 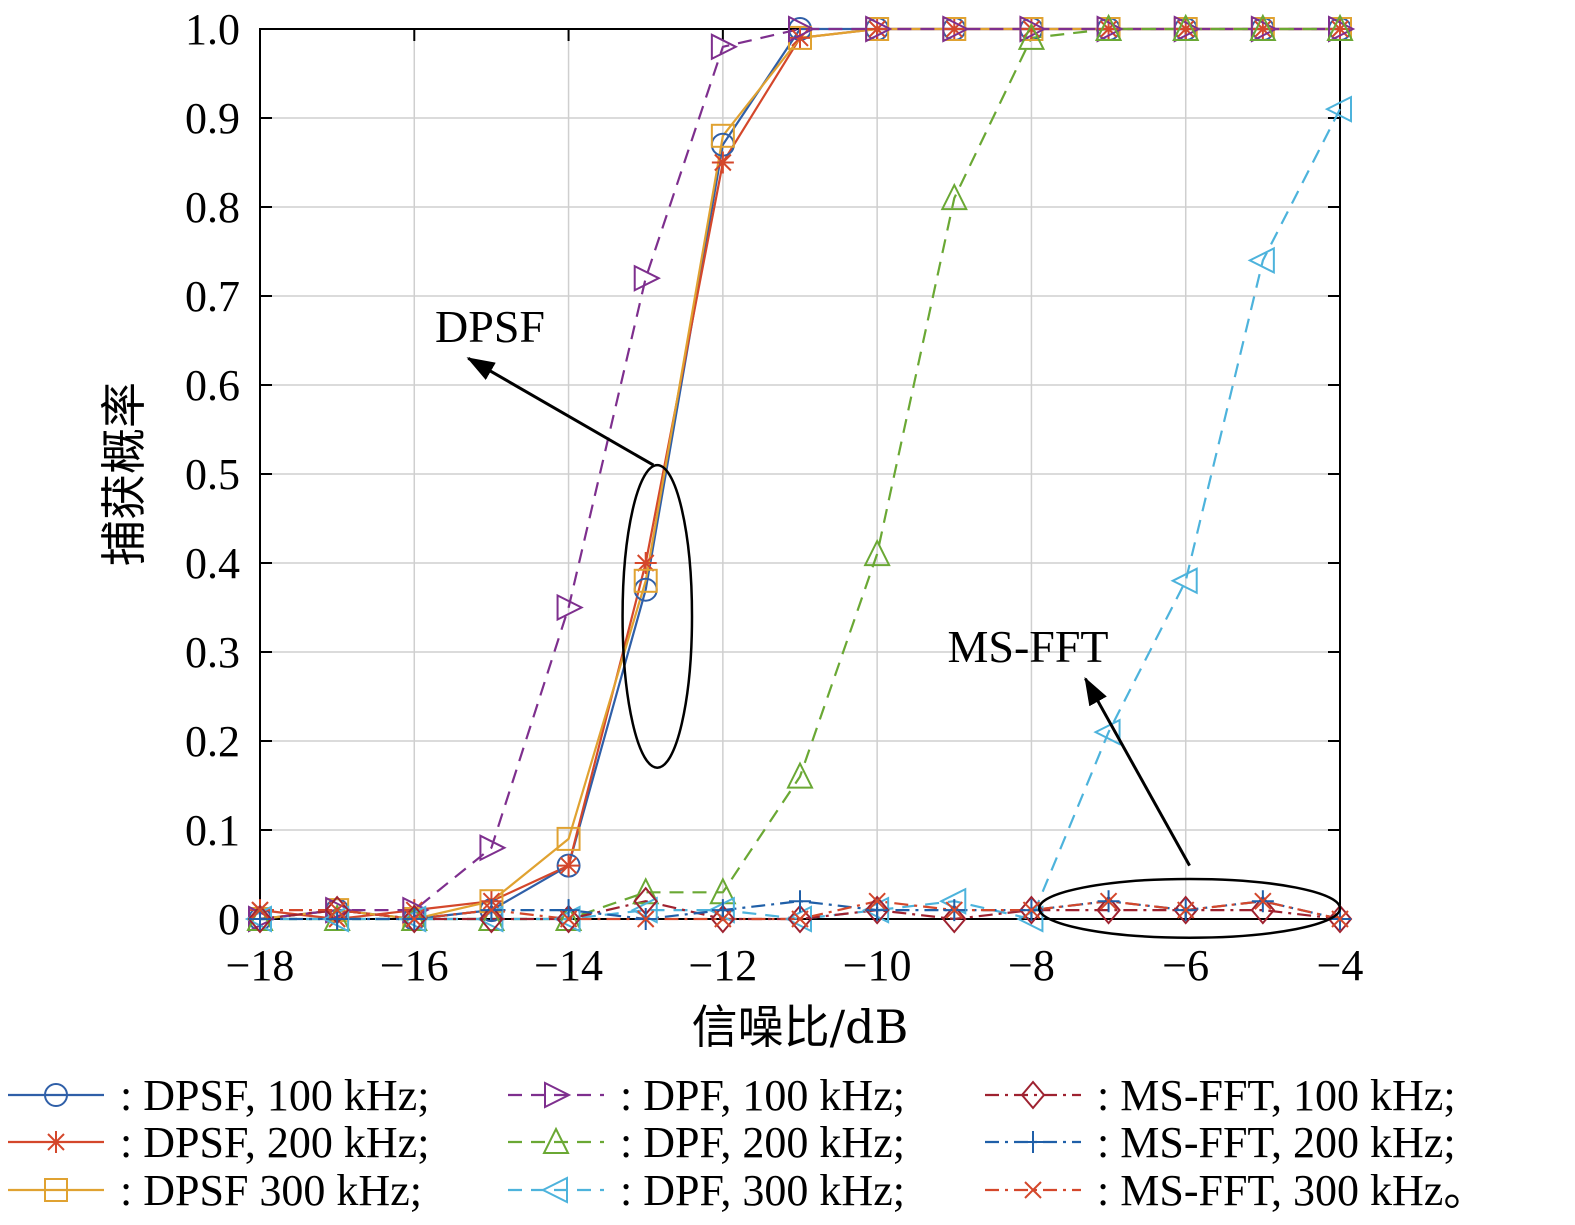 I want to click on y-tick-label: 1.0, so click(x=212, y=29).